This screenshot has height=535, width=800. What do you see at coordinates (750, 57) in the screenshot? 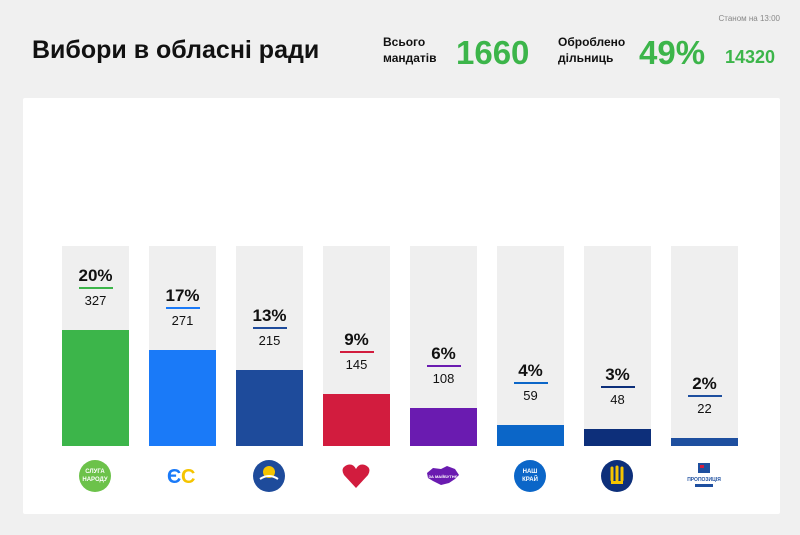
I see `processed-count: 14320` at bounding box center [750, 57].